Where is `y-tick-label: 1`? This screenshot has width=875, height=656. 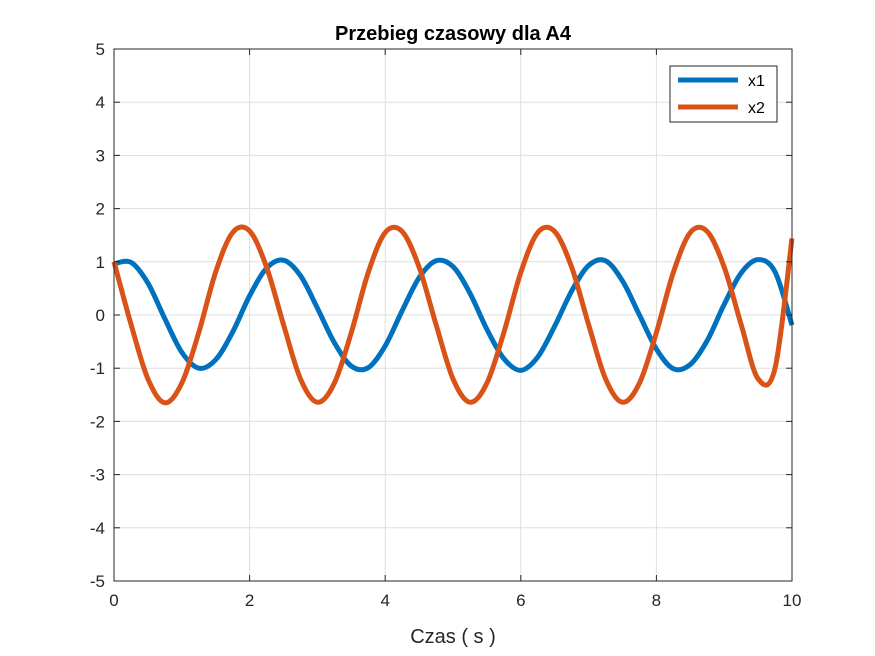
y-tick-label: 1 is located at coordinates (100, 262).